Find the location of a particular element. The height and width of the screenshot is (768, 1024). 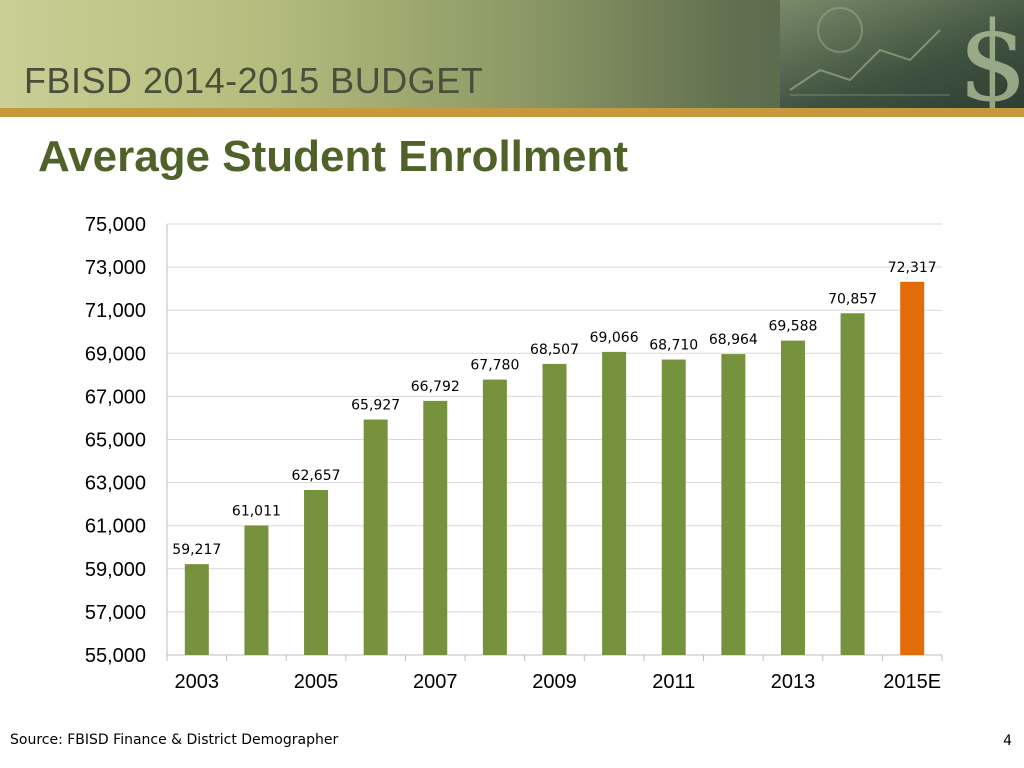

y-tick-label: 73,000 is located at coordinates (115, 268).